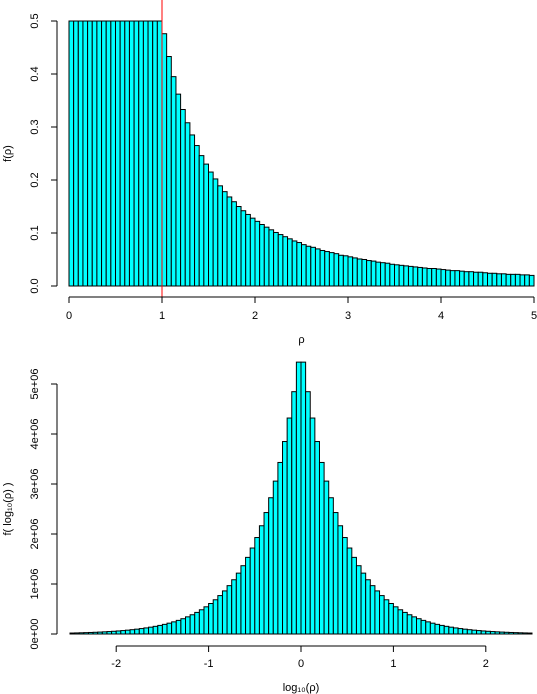 The image size is (537, 694). What do you see at coordinates (534, 316) in the screenshot?
I see `x-tick-label: 5` at bounding box center [534, 316].